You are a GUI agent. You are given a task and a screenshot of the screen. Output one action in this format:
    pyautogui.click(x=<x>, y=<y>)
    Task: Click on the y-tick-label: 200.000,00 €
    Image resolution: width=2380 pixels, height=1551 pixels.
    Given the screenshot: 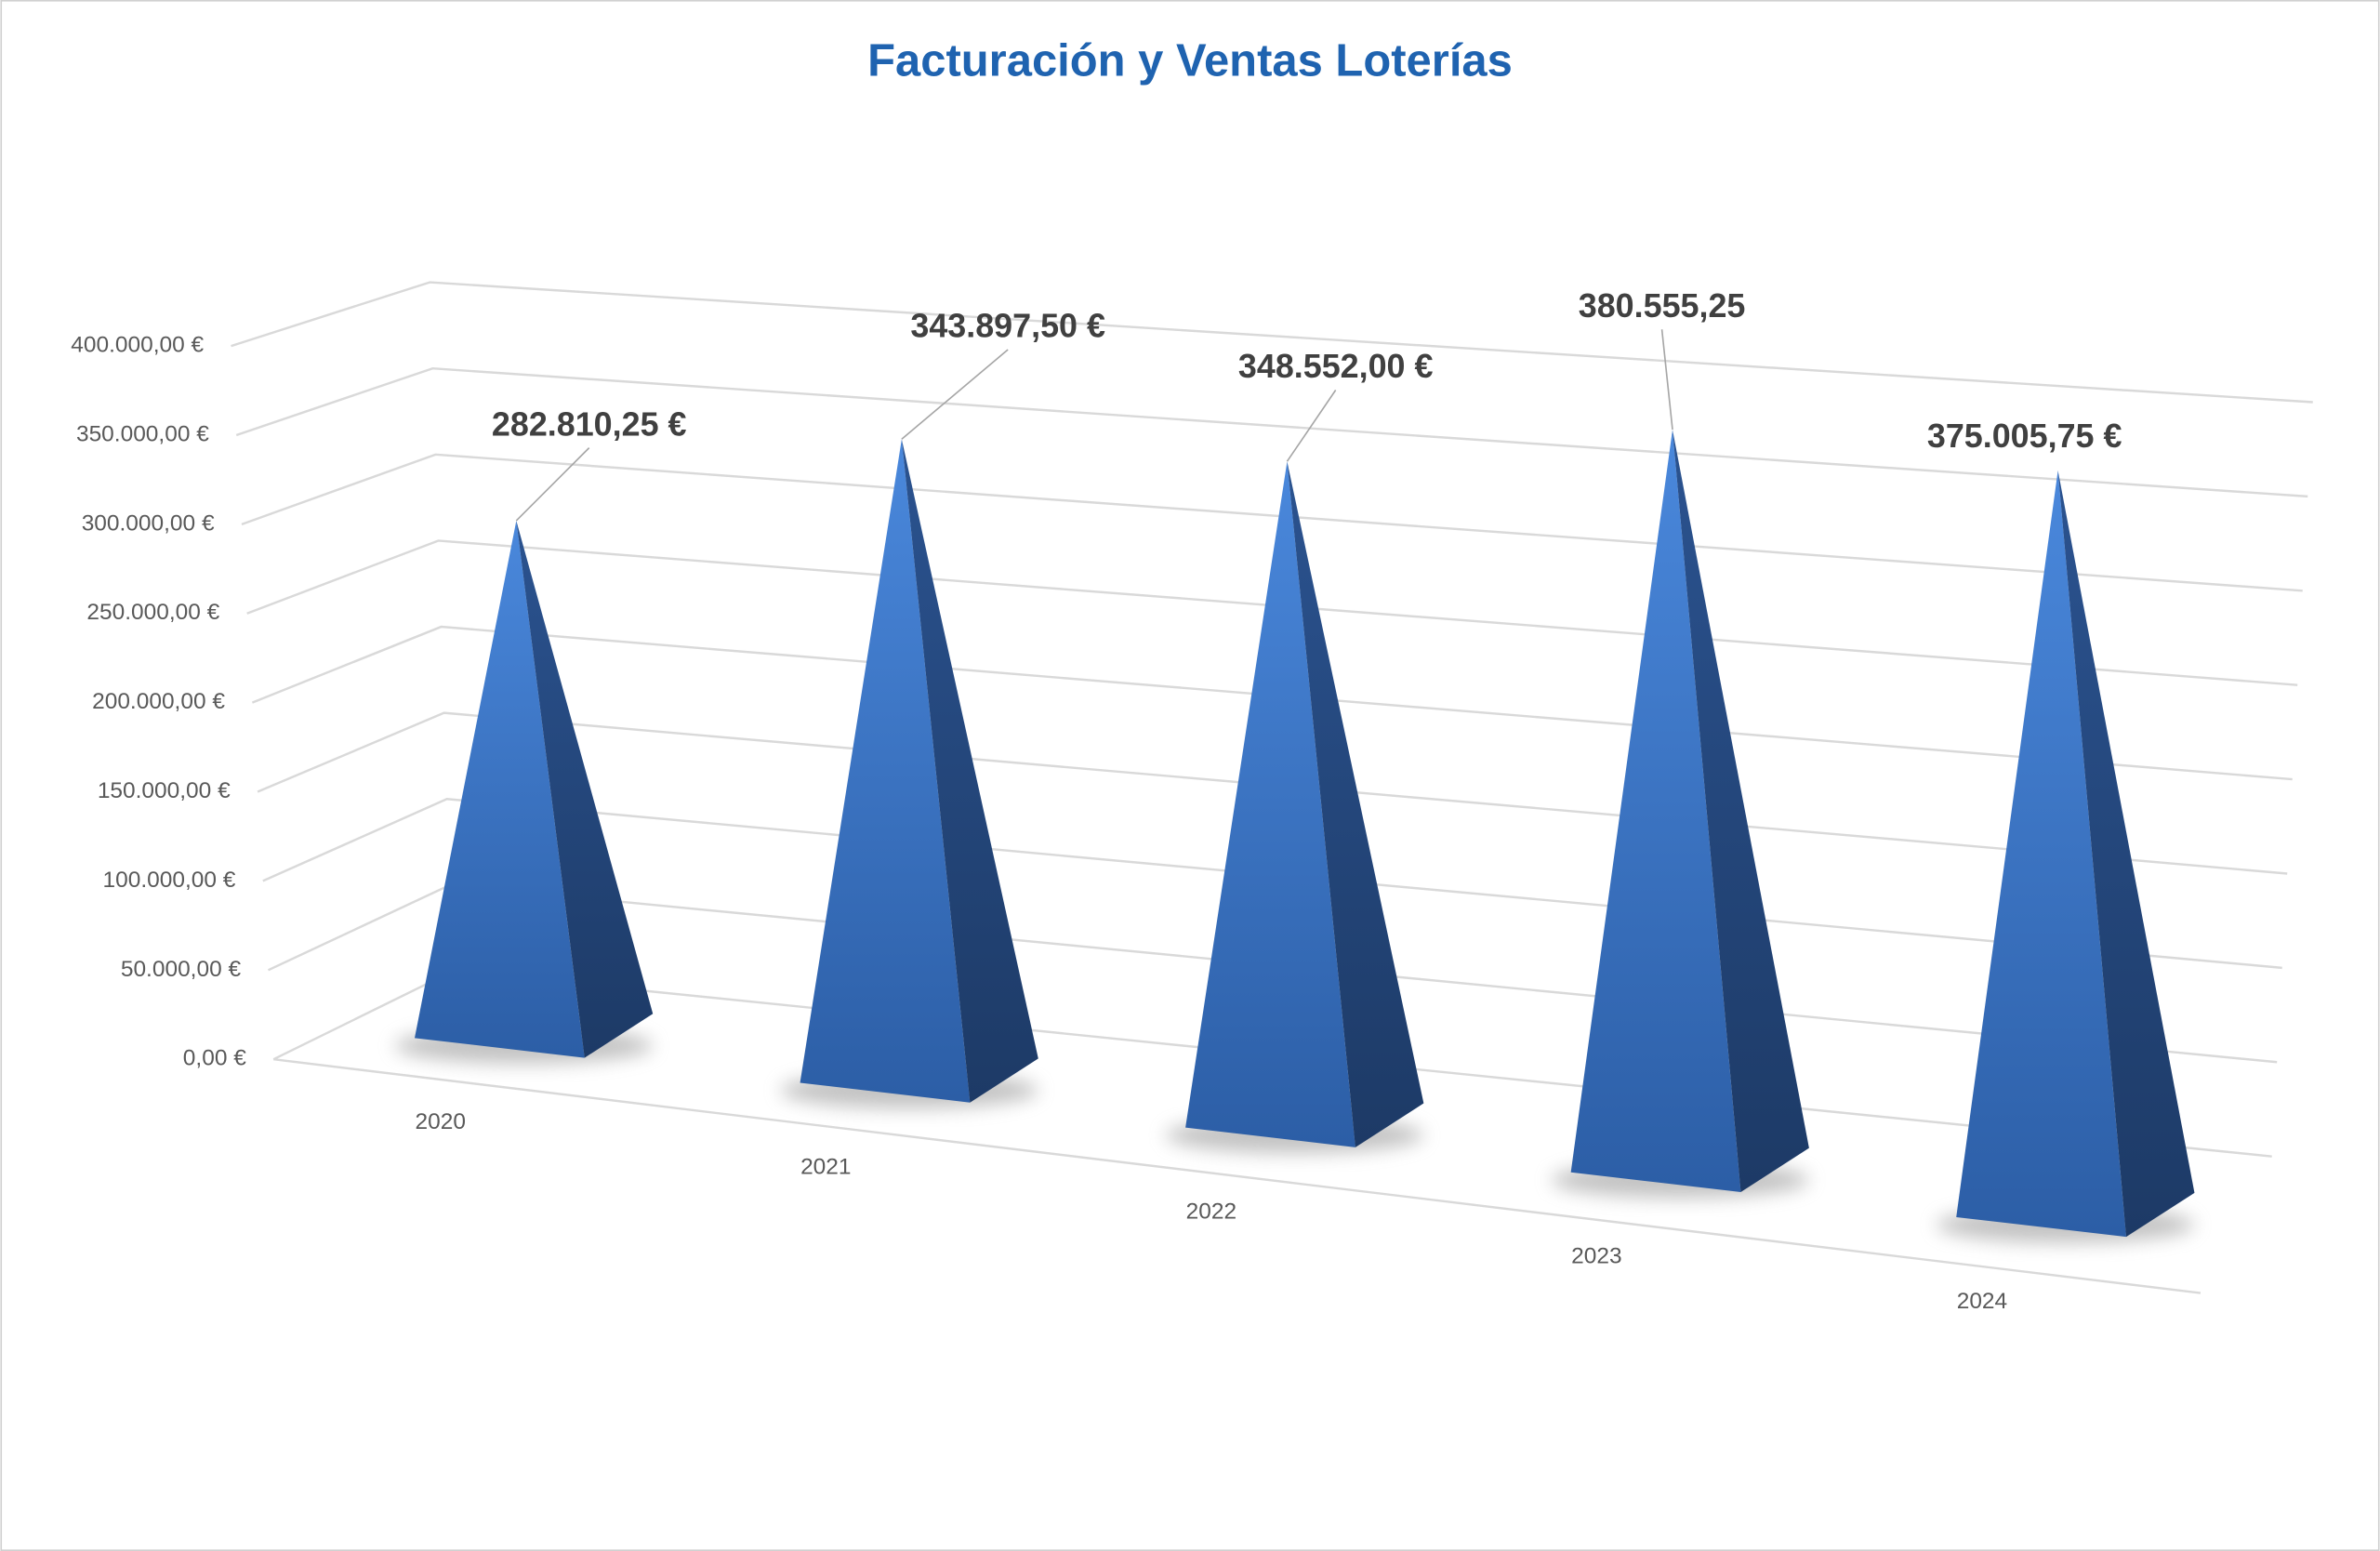 What is the action you would take?
    pyautogui.click(x=158, y=701)
    